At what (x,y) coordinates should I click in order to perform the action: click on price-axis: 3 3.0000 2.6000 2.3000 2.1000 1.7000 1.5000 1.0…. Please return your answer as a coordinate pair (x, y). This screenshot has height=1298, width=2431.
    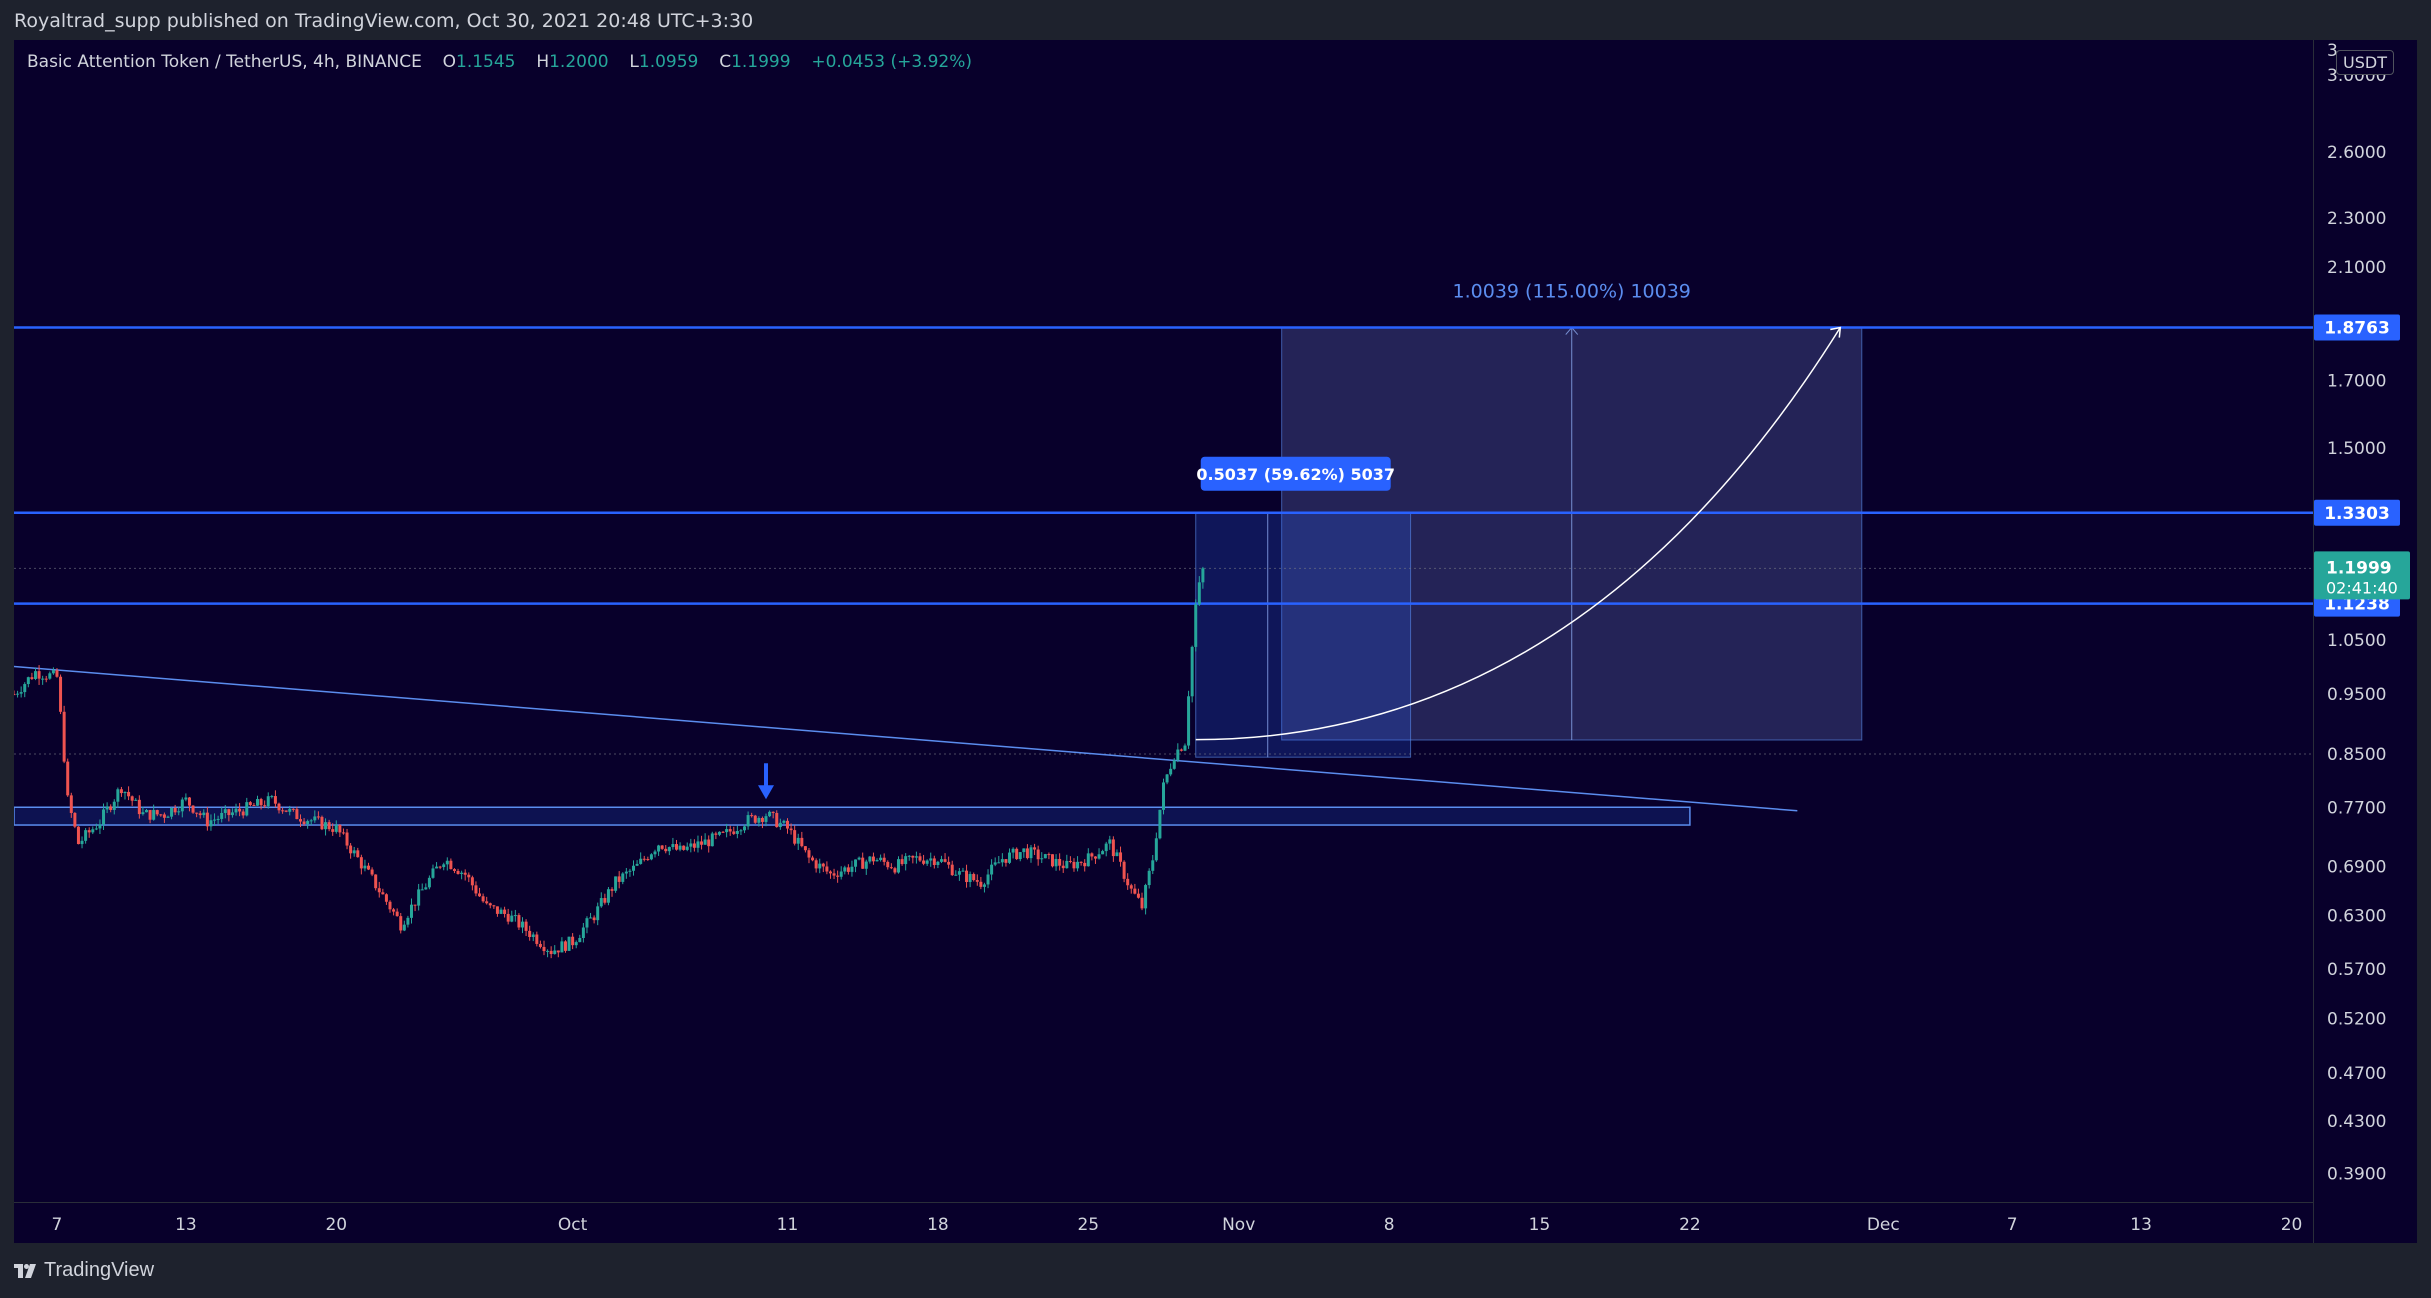
    Looking at the image, I should click on (2365, 641).